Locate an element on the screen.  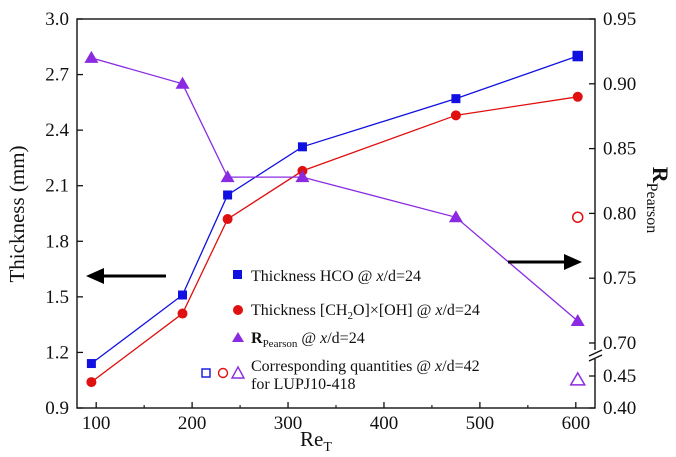
legend-marker-circle is located at coordinates (238, 310).